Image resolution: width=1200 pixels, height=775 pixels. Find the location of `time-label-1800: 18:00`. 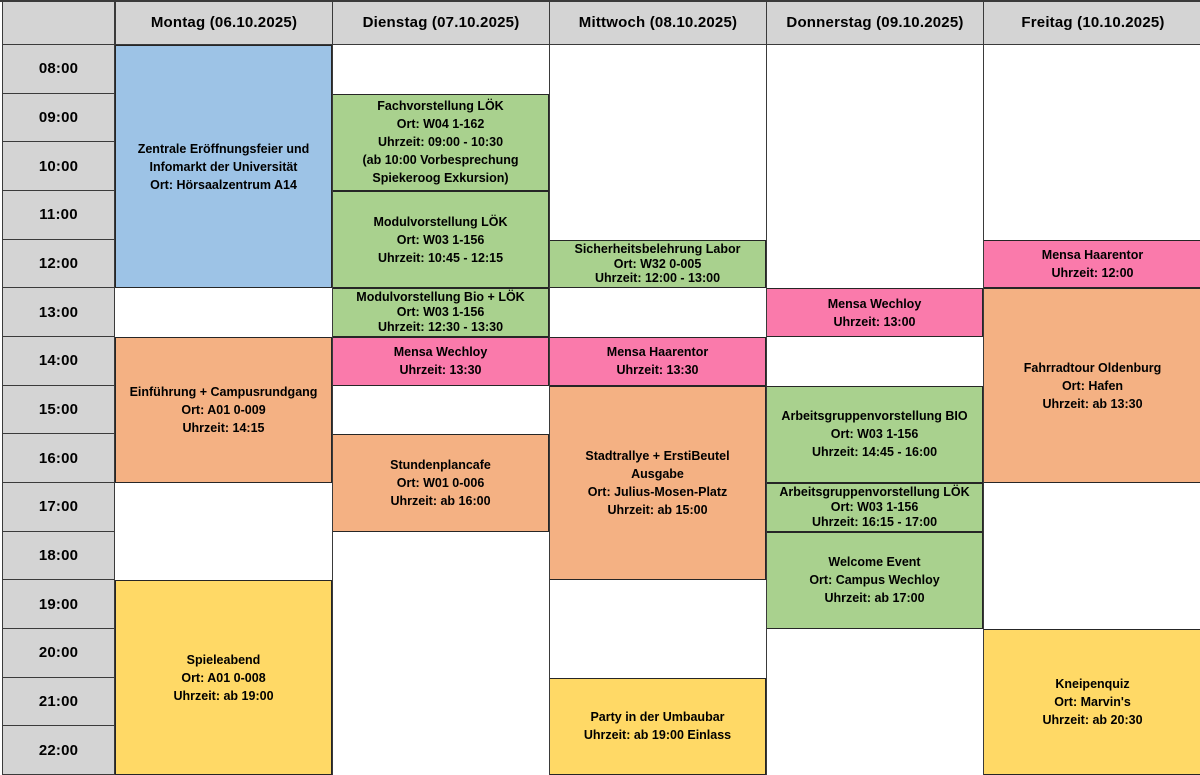

time-label-1800: 18:00 is located at coordinates (58, 556).